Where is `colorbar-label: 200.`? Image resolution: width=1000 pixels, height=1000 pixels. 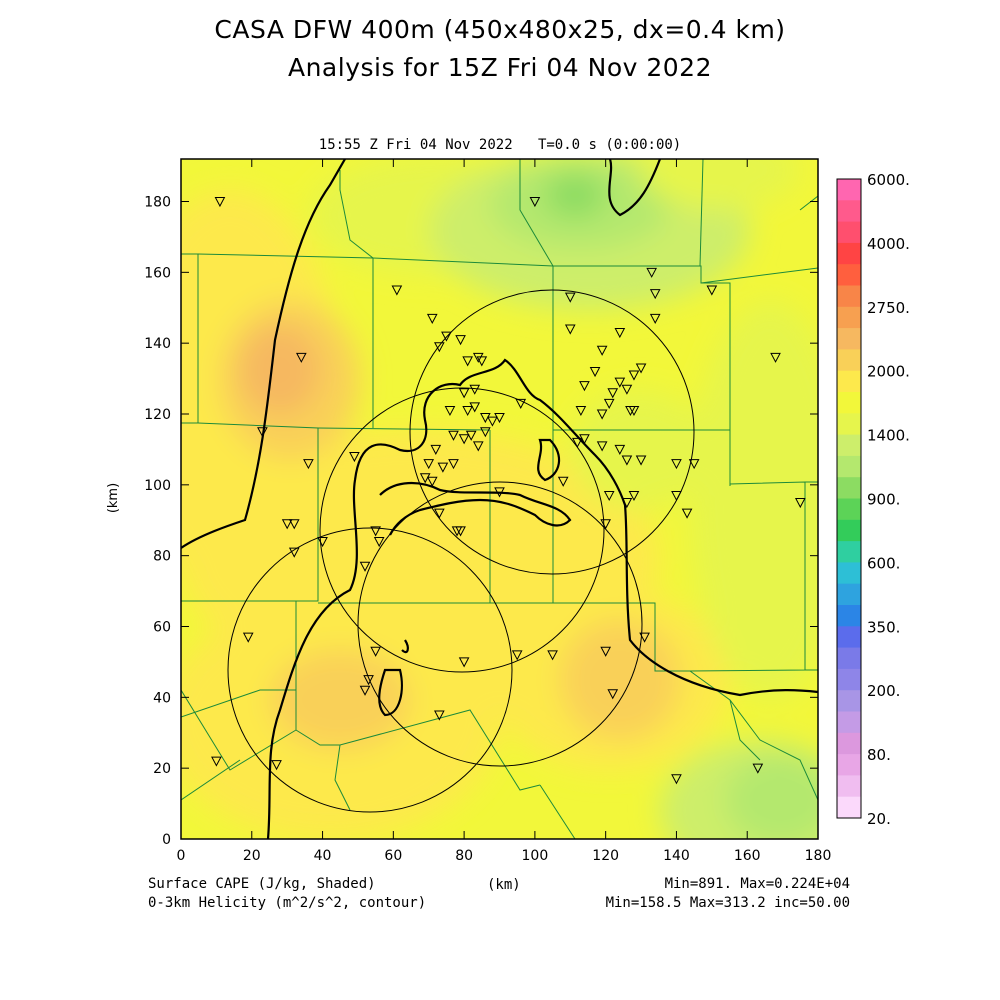
colorbar-label: 200. is located at coordinates (883, 691).